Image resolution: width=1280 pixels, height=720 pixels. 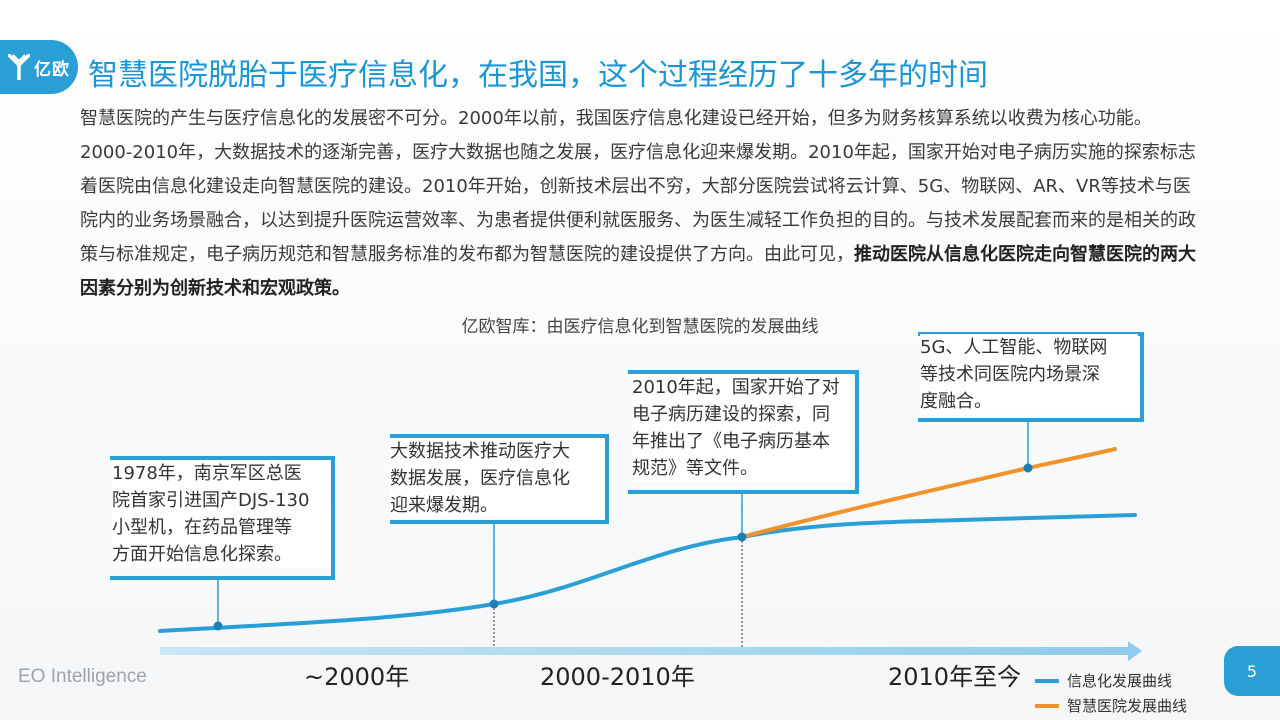 I want to click on annotation-5g: 5G、人工智能、物联网 等技术同医院内场景深 度融合。, so click(x=1029, y=374).